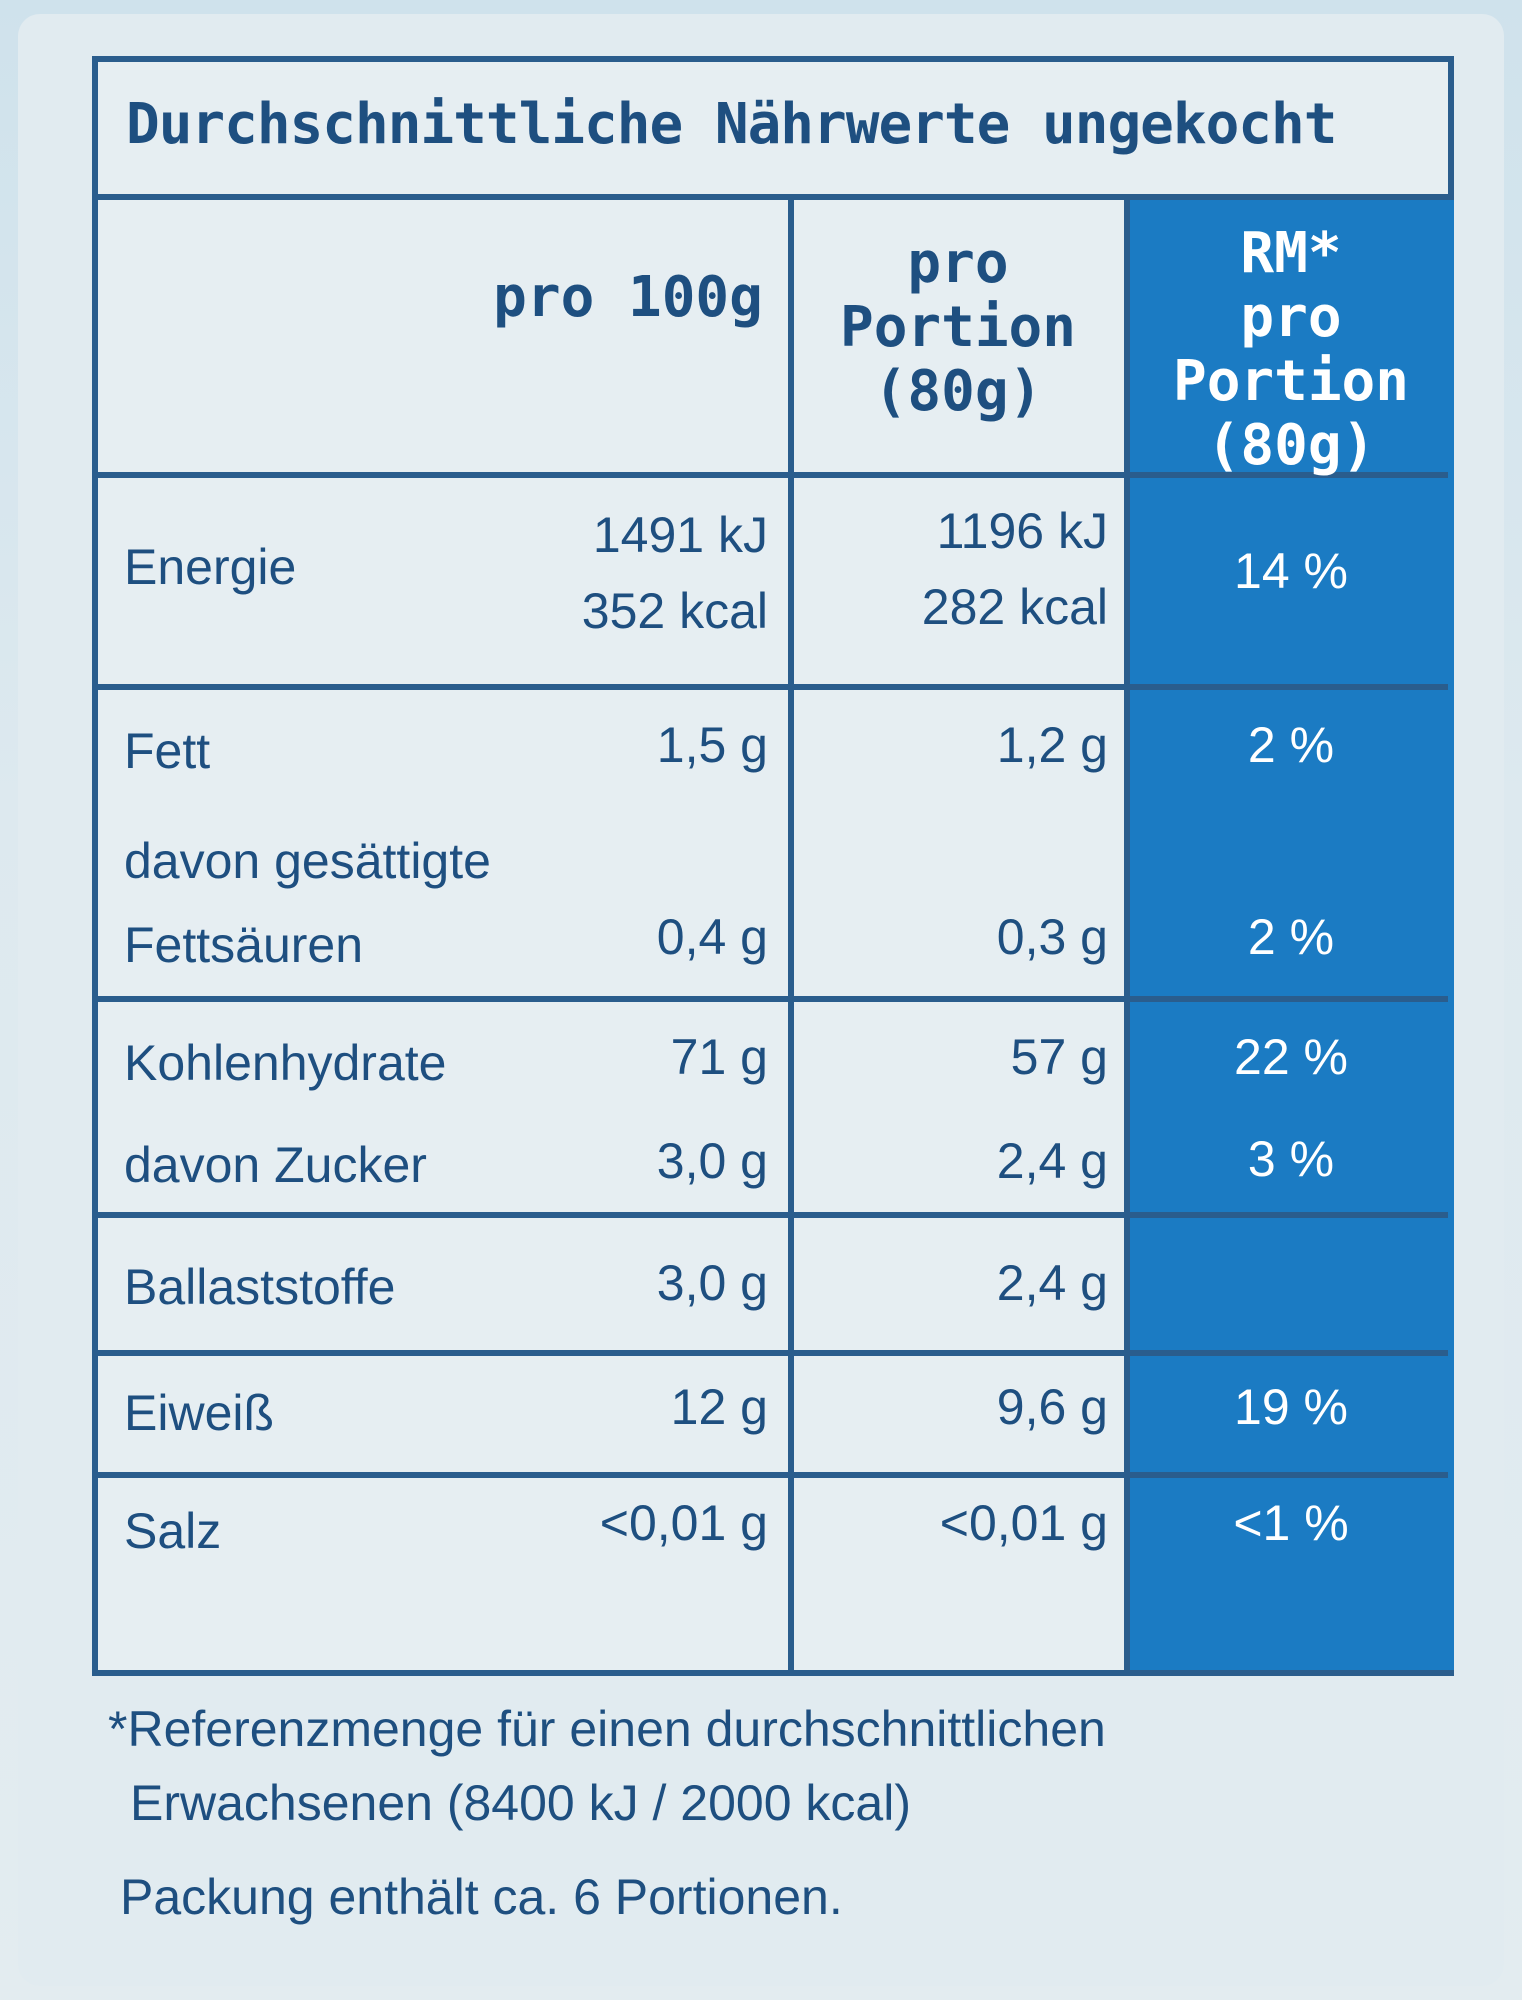 Image resolution: width=1522 pixels, height=2000 pixels. I want to click on header-per-portion: pro Portion (80g), so click(958, 328).